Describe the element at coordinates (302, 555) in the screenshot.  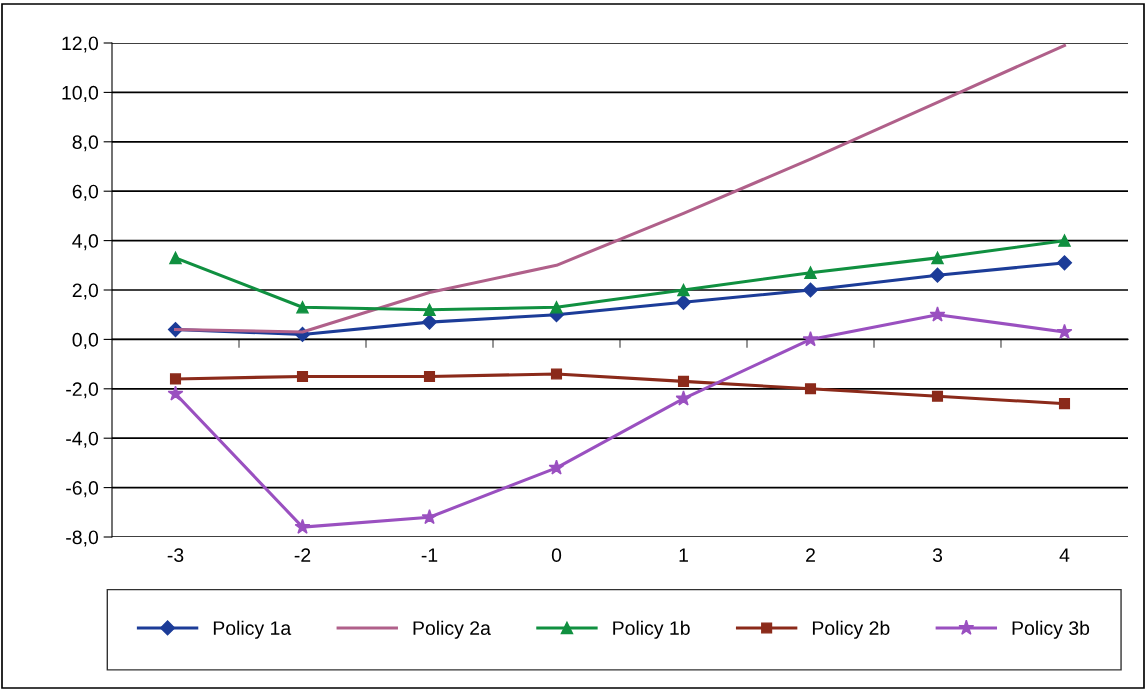
I see `x-tick-label: -2` at that location.